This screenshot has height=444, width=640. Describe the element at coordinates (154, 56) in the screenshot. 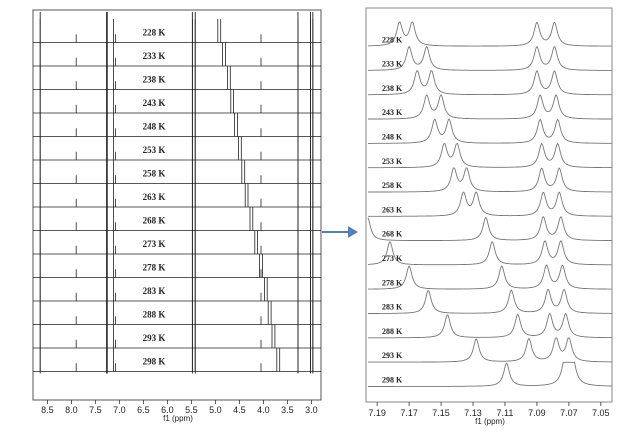

I see `left-temperature-label: 233 K` at that location.